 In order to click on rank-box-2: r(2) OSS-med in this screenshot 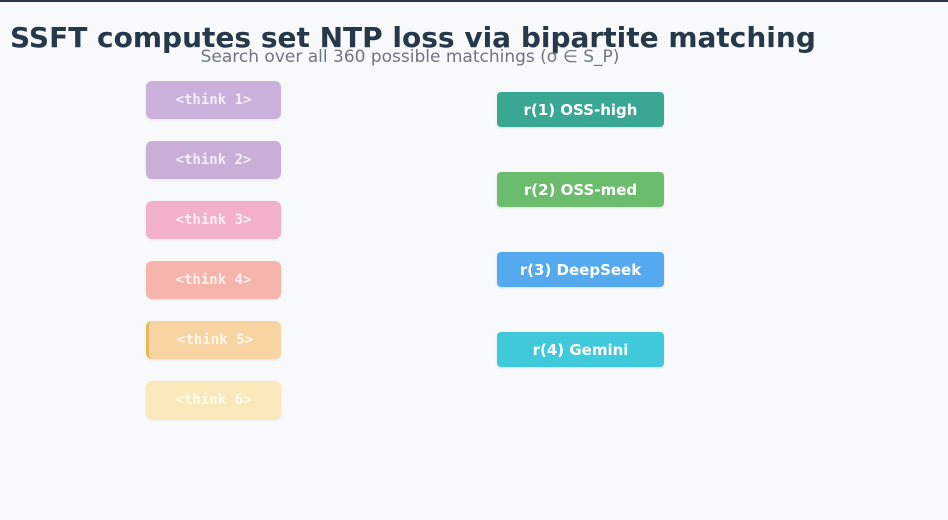, I will do `click(580, 189)`.